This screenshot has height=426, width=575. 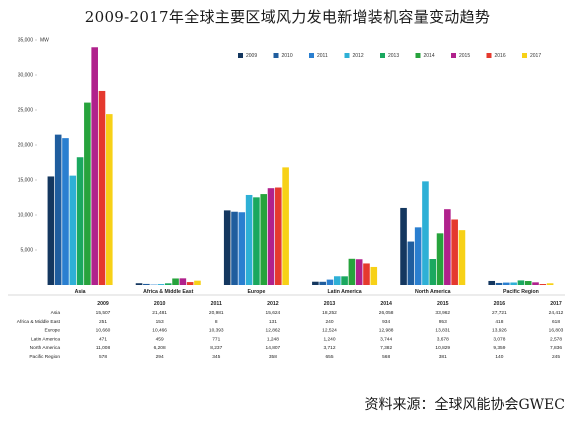 What do you see at coordinates (499, 339) in the screenshot?
I see `table-cell: 3,078` at bounding box center [499, 339].